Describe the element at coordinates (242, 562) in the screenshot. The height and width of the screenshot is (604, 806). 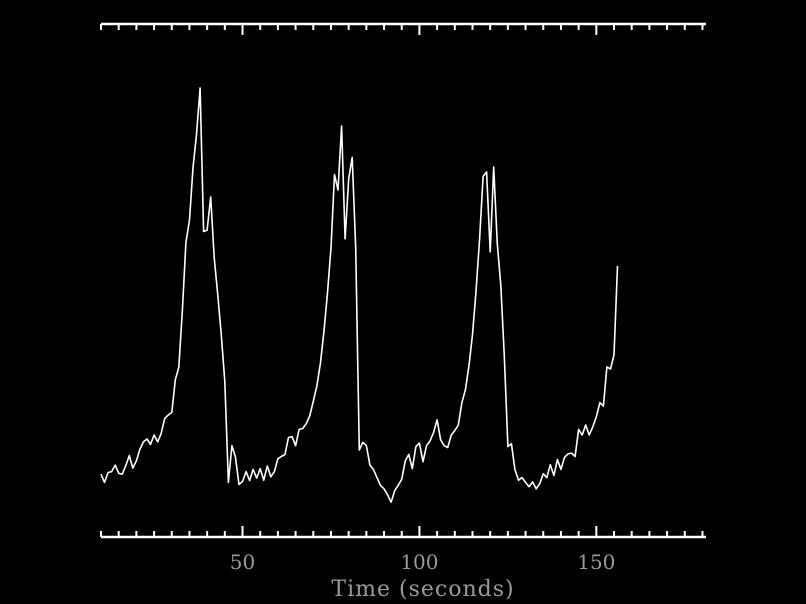
I see `x-tick-label: 50` at that location.